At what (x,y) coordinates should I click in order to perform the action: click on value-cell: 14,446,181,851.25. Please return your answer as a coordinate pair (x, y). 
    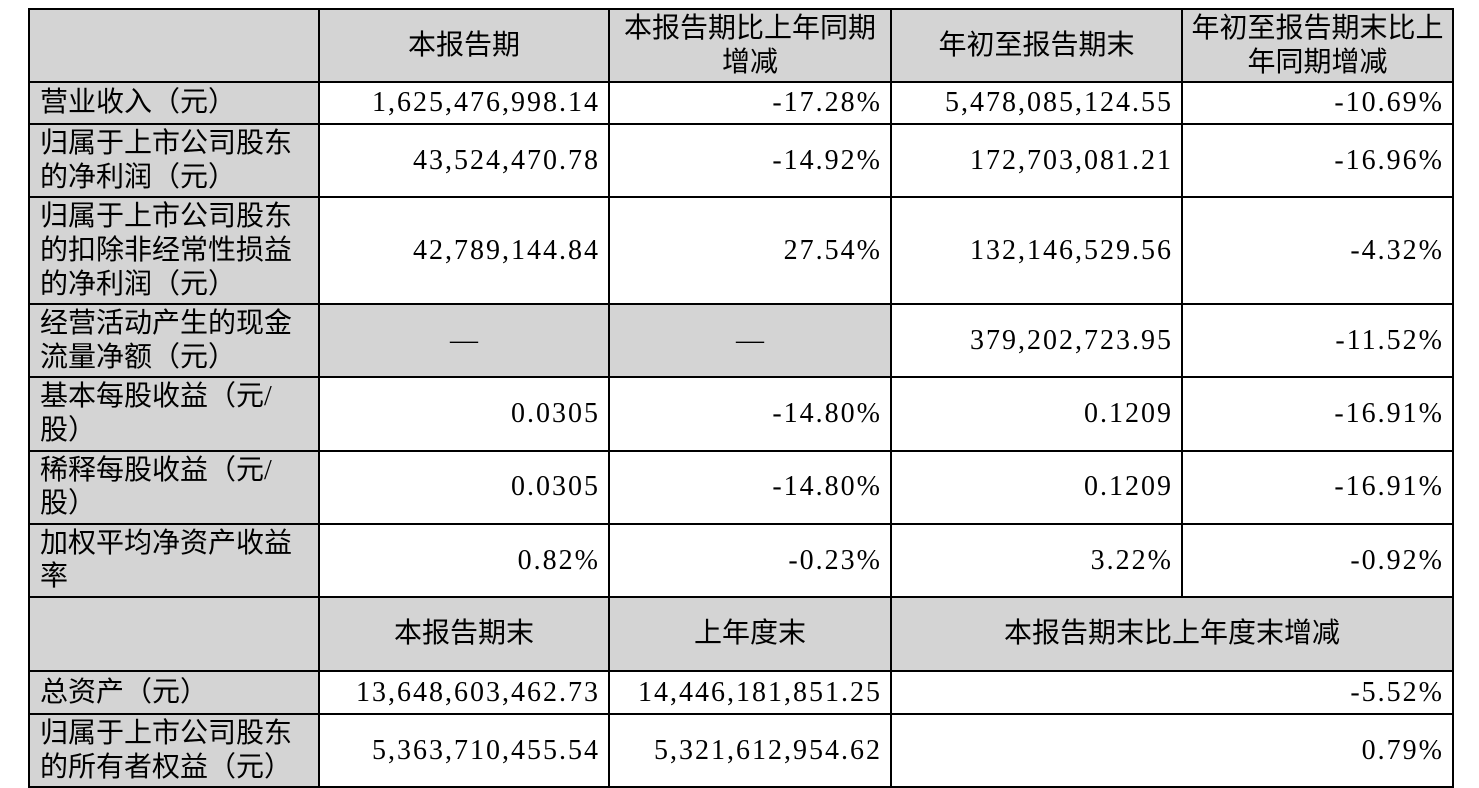
    Looking at the image, I should click on (750, 692).